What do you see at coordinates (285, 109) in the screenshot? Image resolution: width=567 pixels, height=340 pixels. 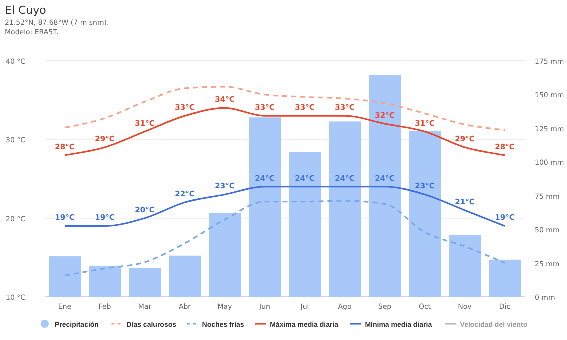 I see `line-series` at bounding box center [285, 109].